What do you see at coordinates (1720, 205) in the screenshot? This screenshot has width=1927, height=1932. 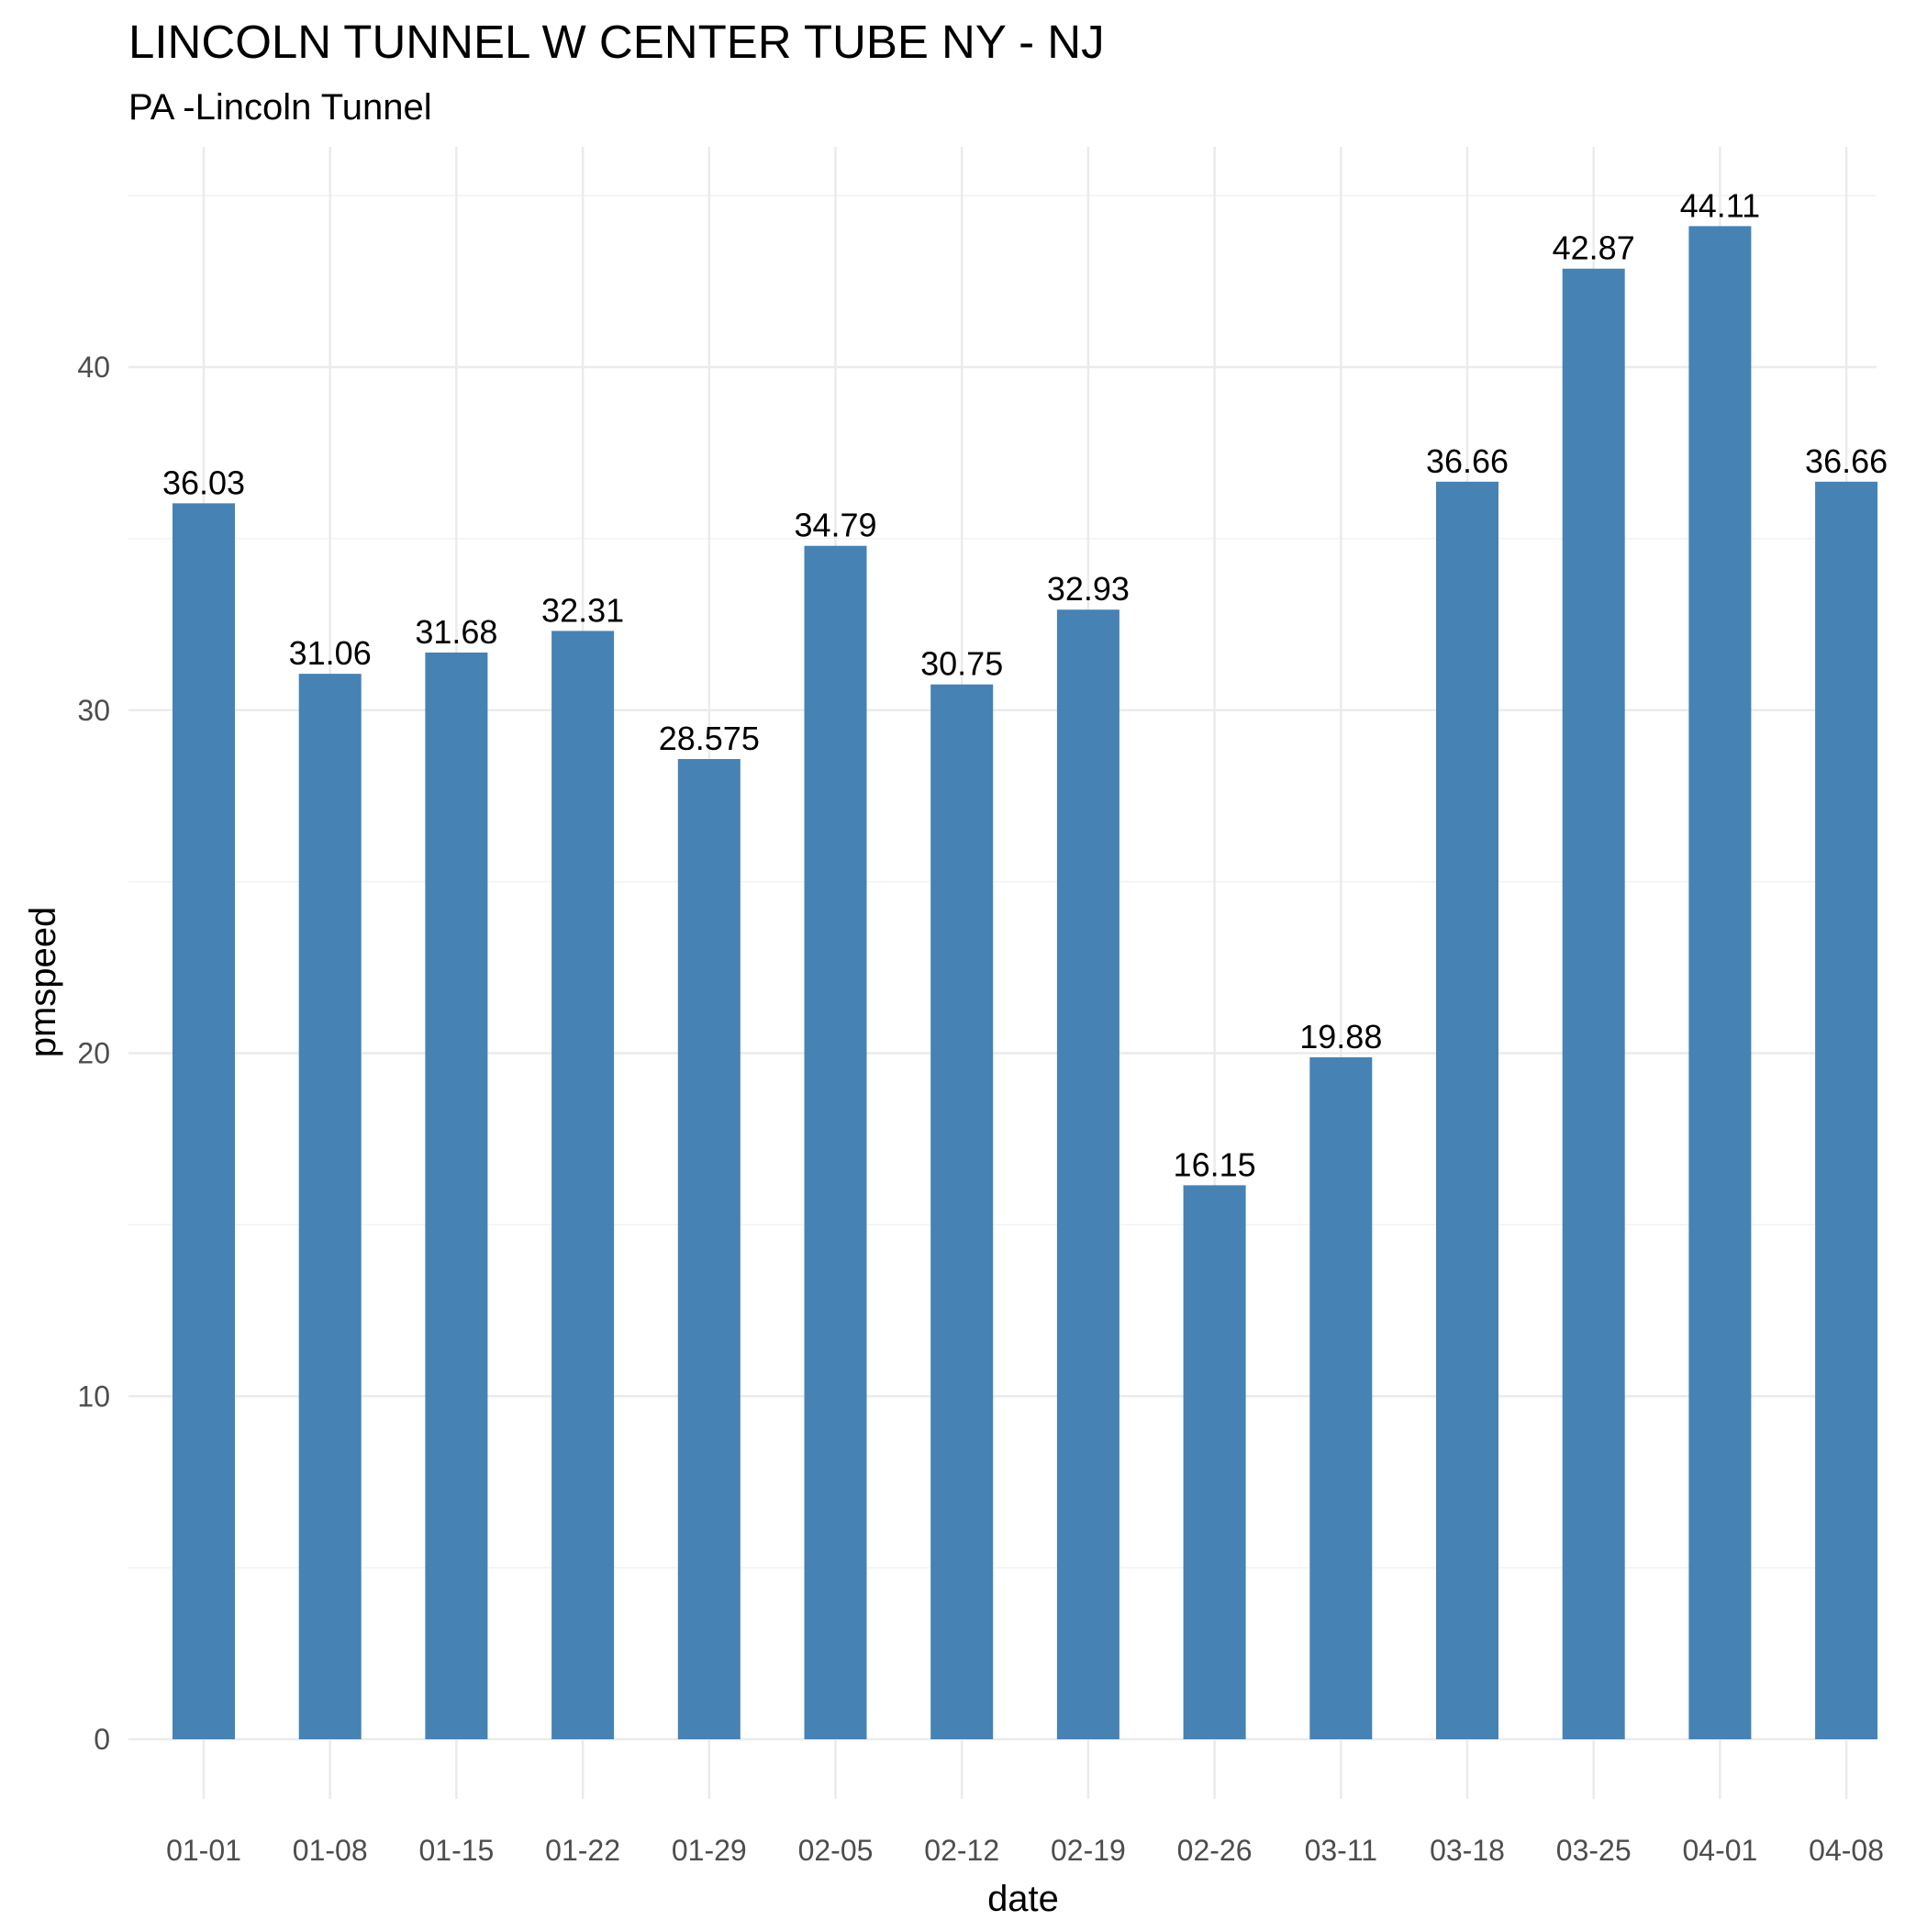 I see `data-label-04-01: 44.11` at bounding box center [1720, 205].